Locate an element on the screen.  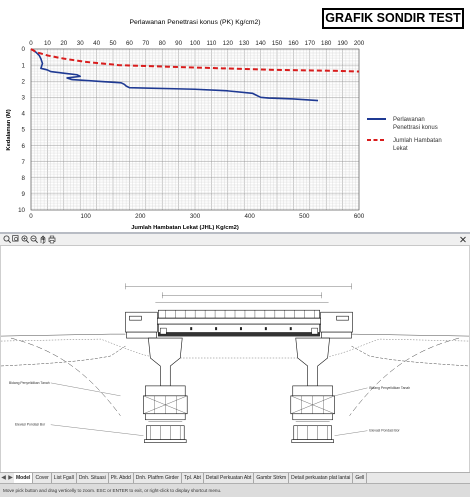
layout-tab: Detail perkuatan plat lantai is located at coordinates (321, 478).